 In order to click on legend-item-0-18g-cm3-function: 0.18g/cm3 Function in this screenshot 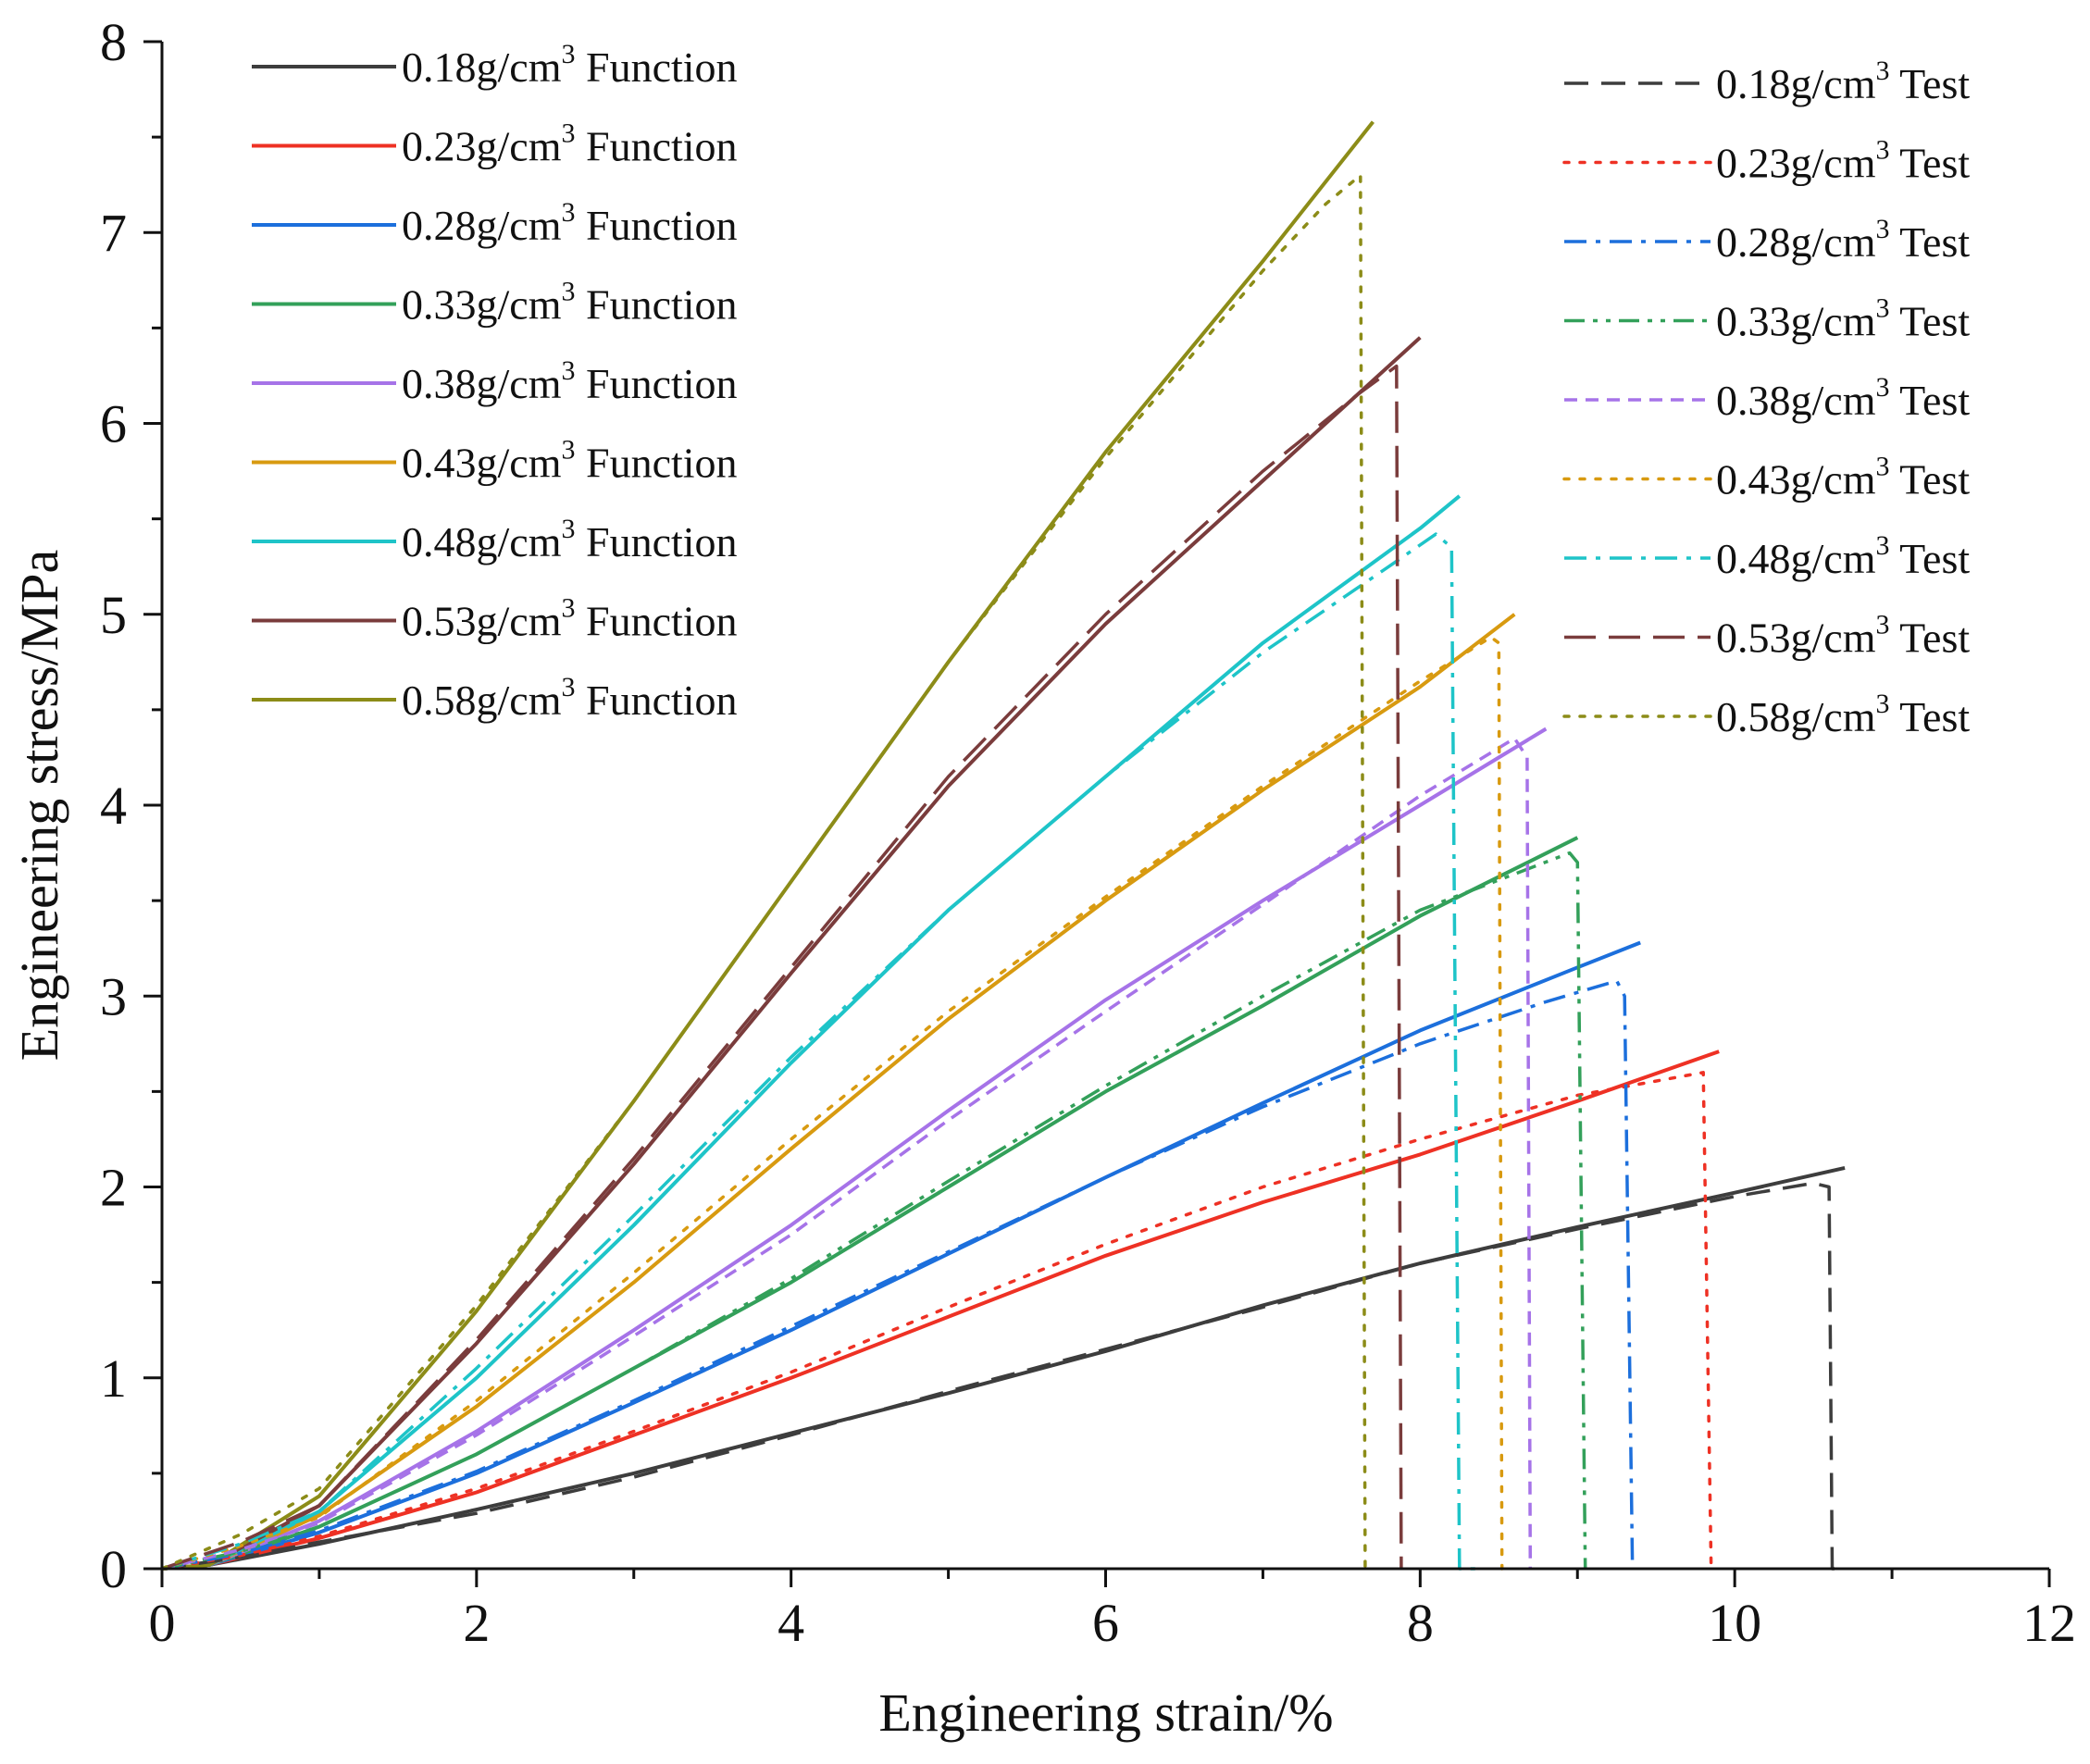, I will do `click(495, 65)`.